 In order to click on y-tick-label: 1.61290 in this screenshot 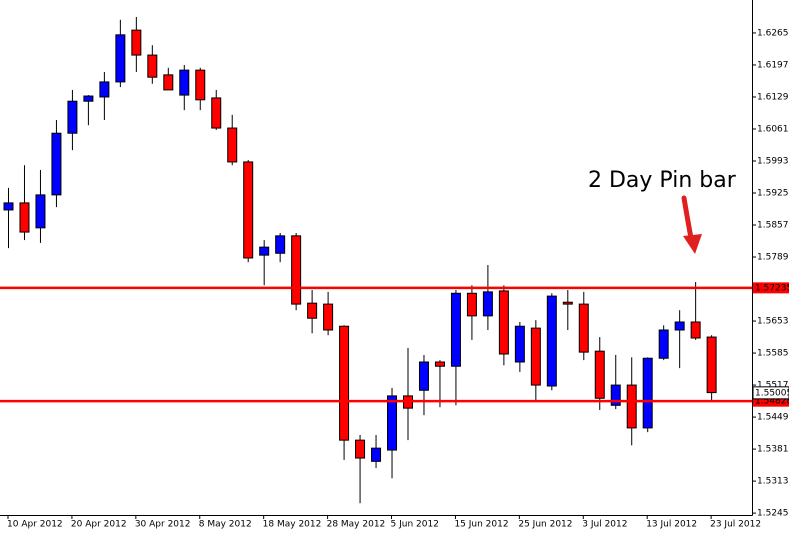, I will do `click(773, 97)`.